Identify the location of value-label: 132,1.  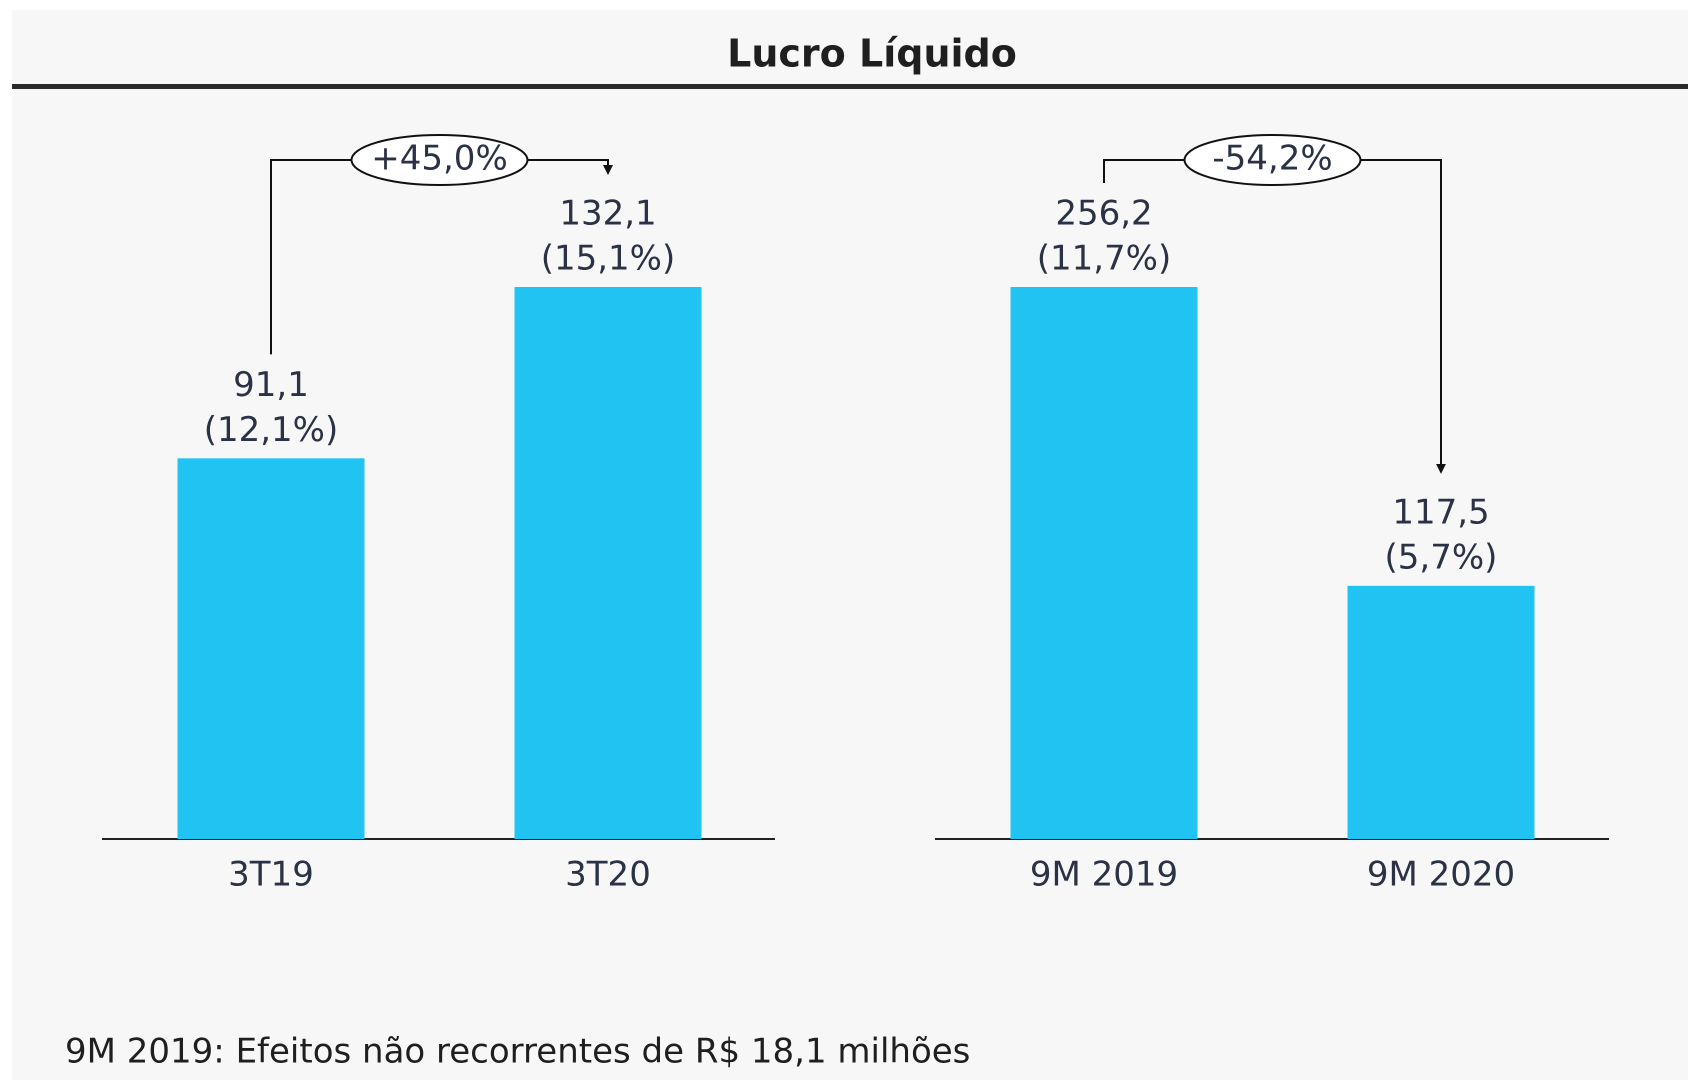
(607, 214).